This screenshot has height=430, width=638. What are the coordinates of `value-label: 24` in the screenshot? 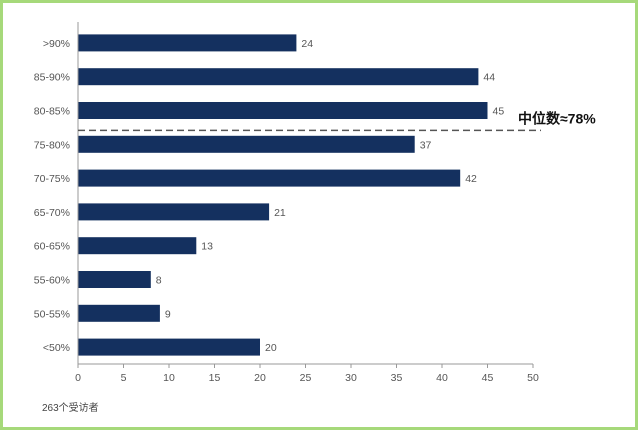 It's located at (307, 44).